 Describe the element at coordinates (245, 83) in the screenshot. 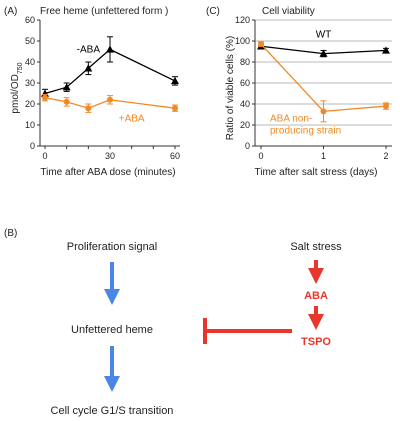

I see `chart-c-ytick-label: 60` at that location.